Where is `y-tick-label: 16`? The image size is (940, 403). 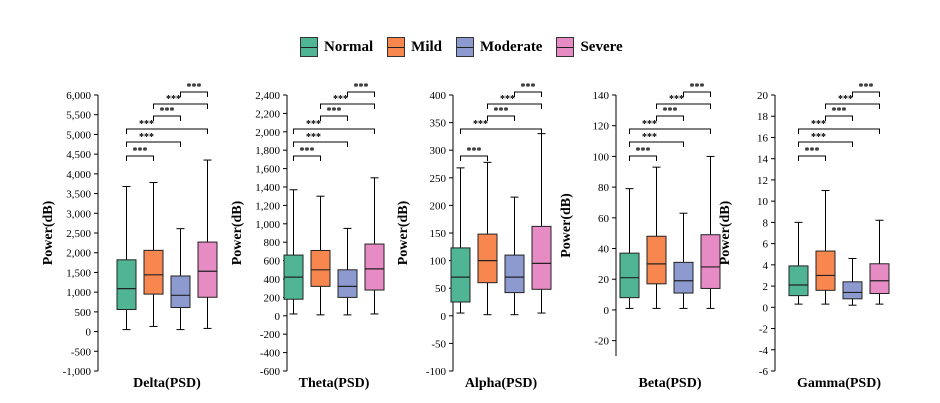 y-tick-label: 16 is located at coordinates (763, 138).